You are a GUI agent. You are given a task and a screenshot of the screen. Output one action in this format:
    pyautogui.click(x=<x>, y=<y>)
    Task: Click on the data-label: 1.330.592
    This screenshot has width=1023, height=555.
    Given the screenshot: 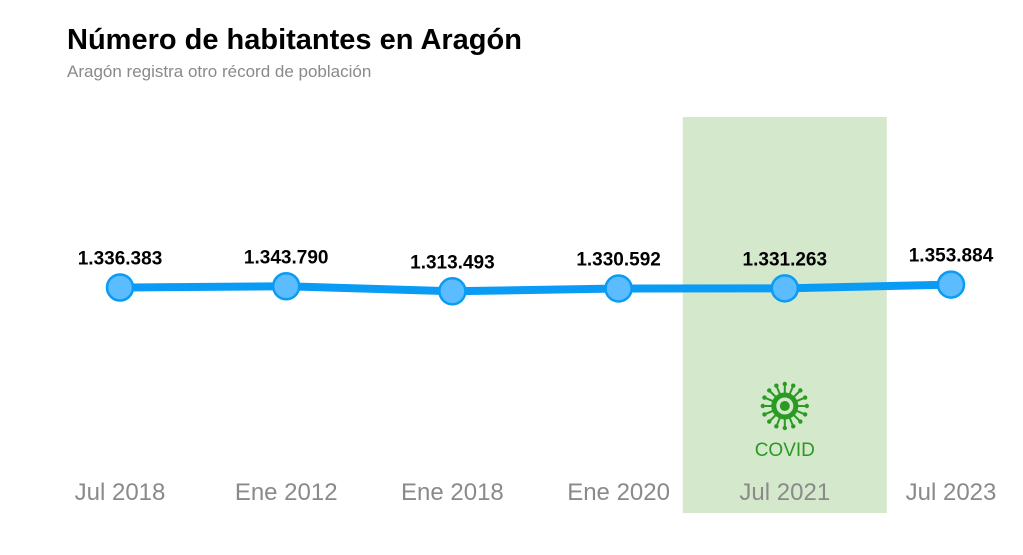 What is the action you would take?
    pyautogui.click(x=618, y=259)
    